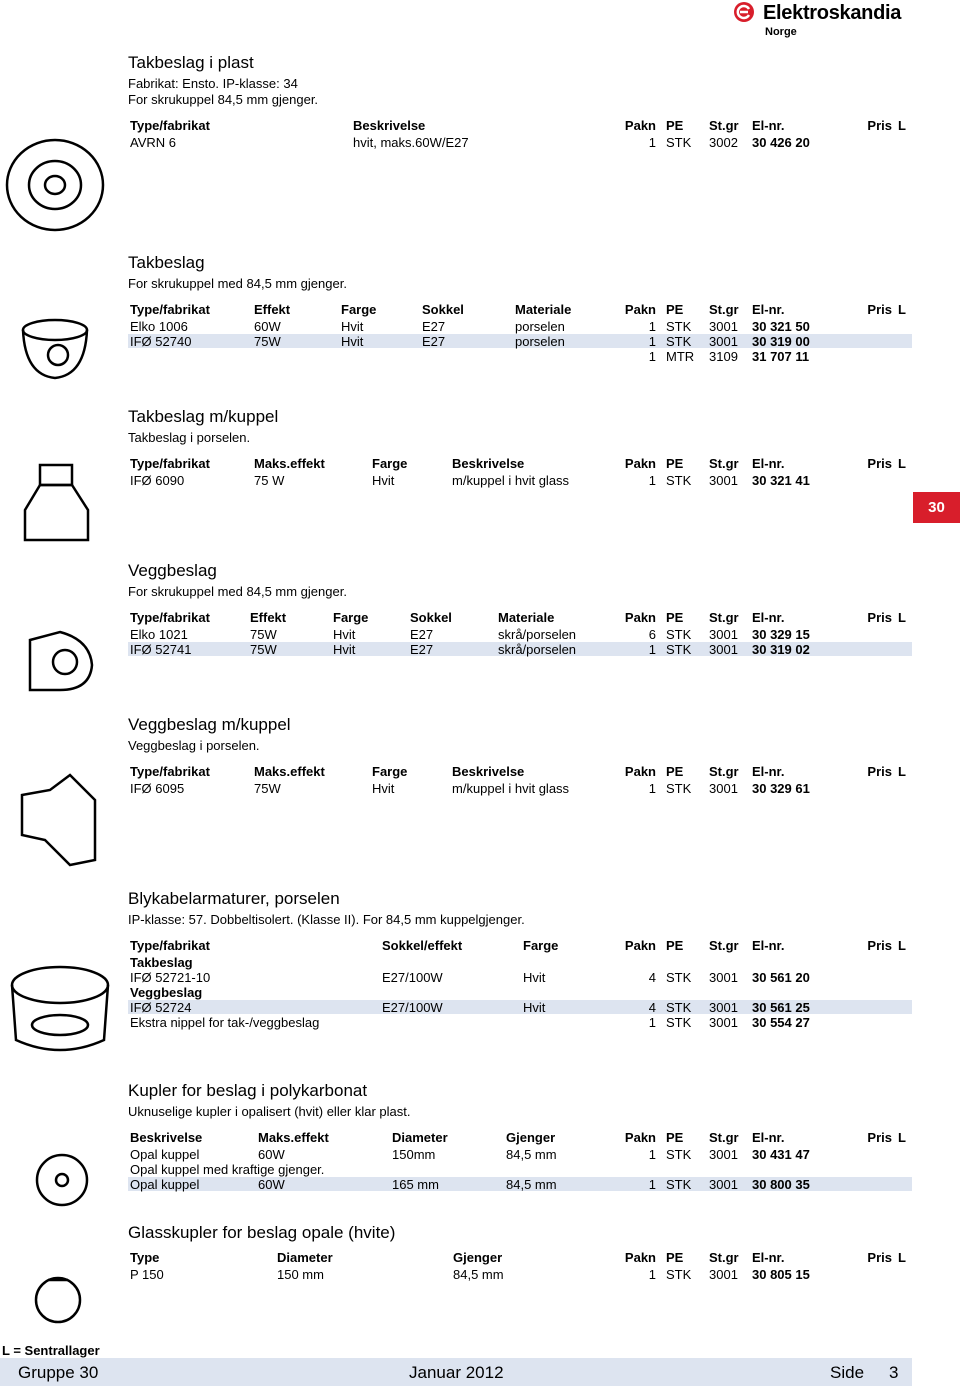  What do you see at coordinates (675, 1137) in the screenshot?
I see `column-header: PE` at bounding box center [675, 1137].